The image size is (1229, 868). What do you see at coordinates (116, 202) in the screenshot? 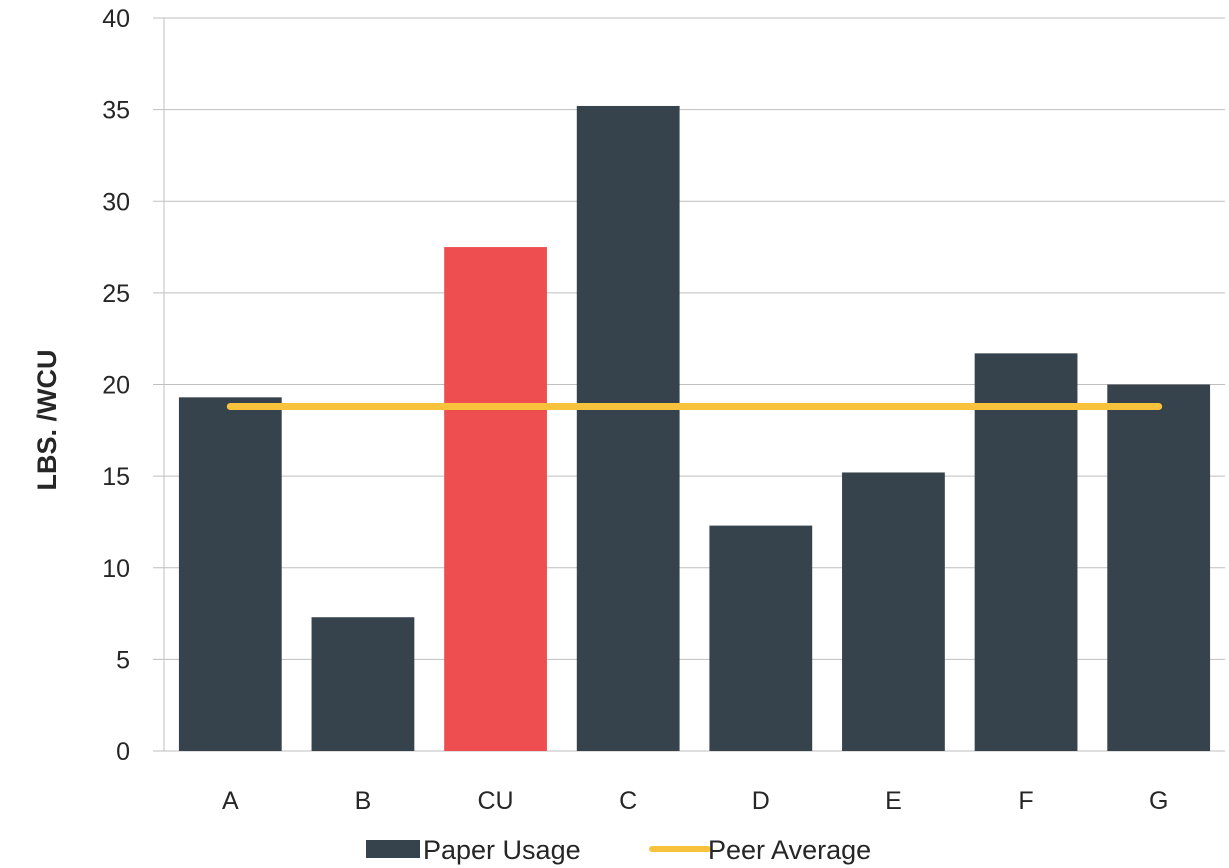
I see `y-tick-label: 30` at bounding box center [116, 202].